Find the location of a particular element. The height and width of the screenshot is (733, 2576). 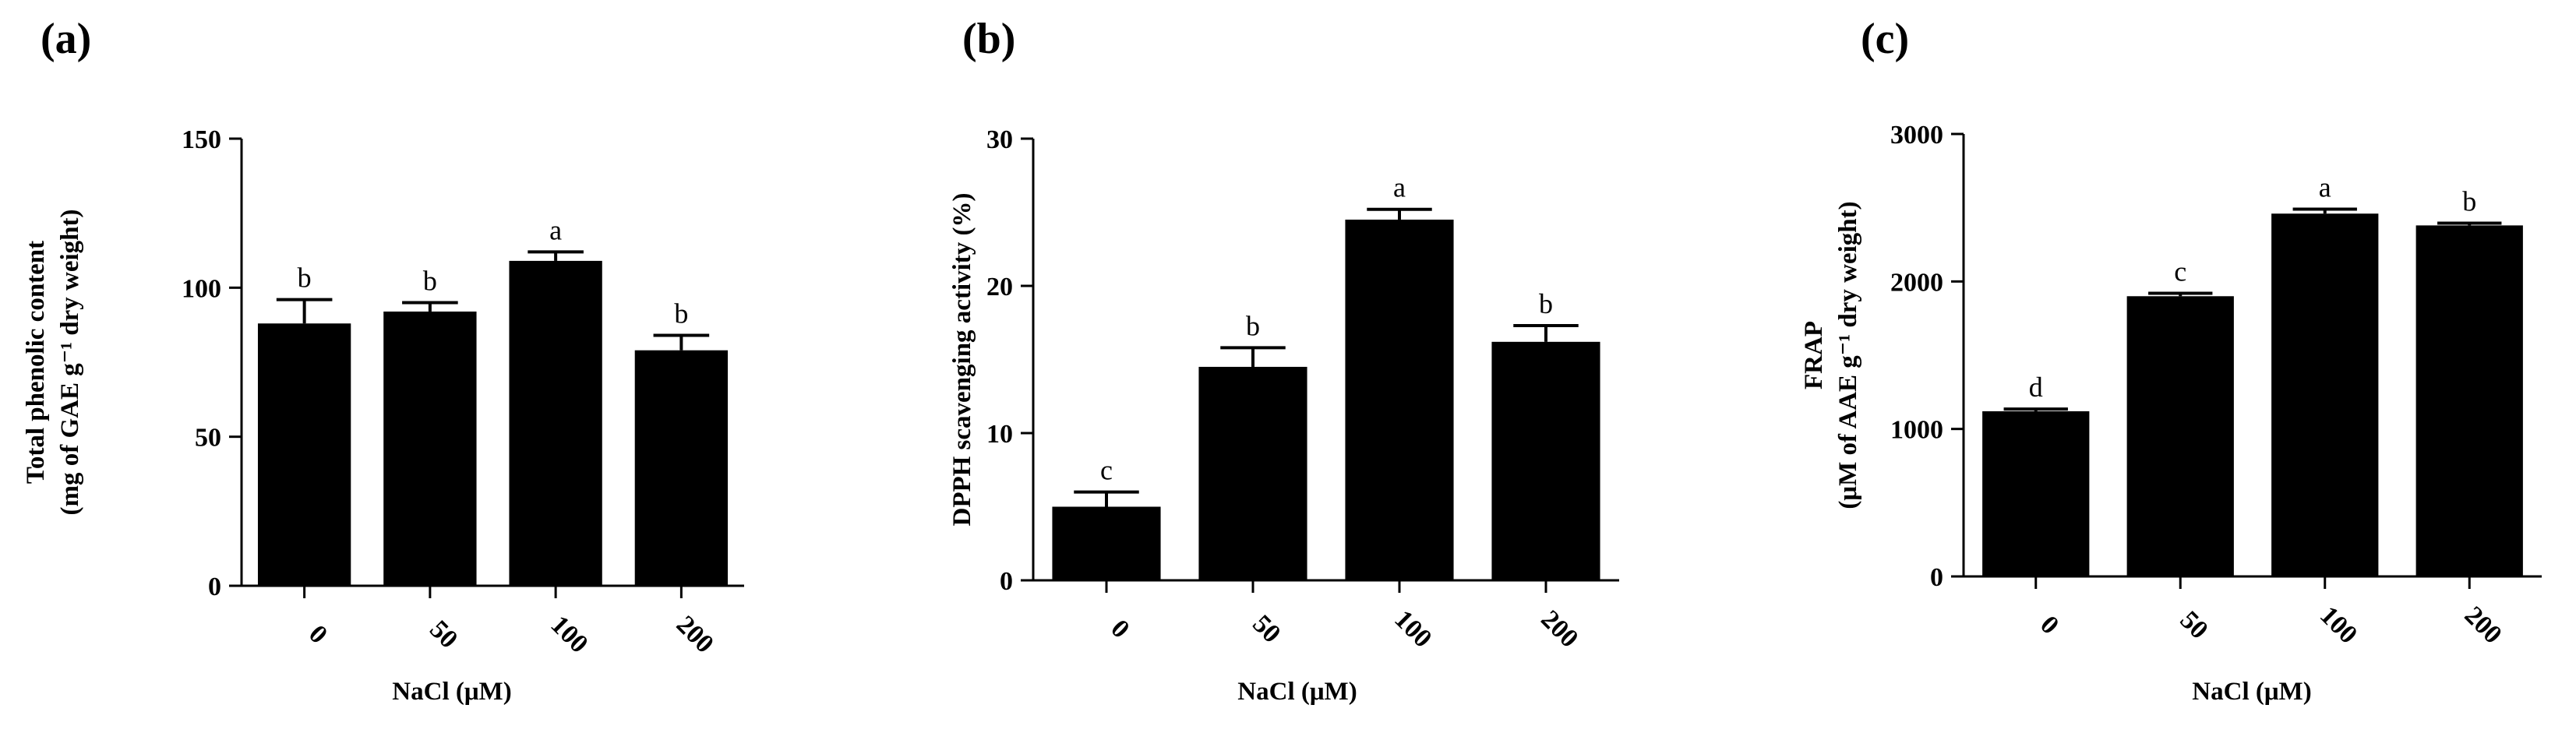

y-axis-title: DPPH scavenging activity (%) is located at coordinates (962, 359).